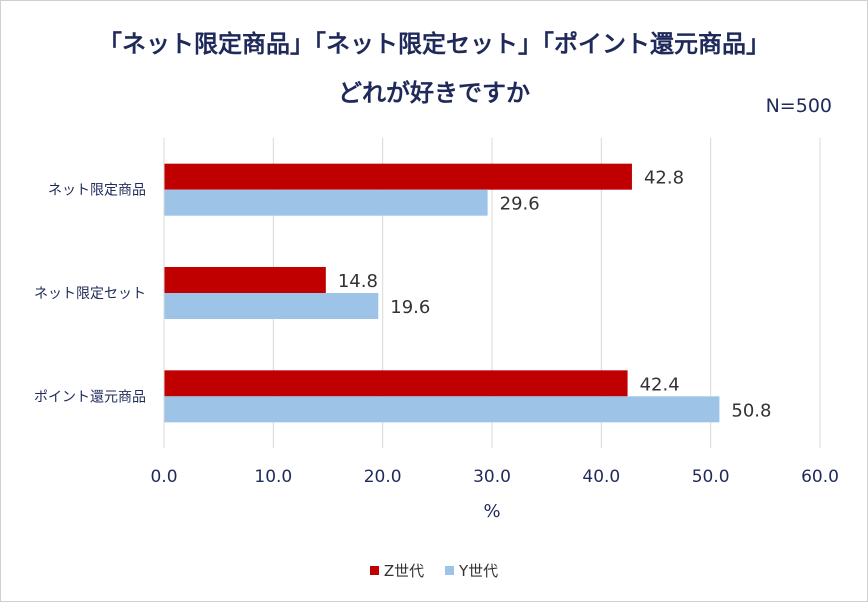 The height and width of the screenshot is (602, 868). What do you see at coordinates (434, 570) in the screenshot?
I see `chart-legend: Z世代 Y世代` at bounding box center [434, 570].